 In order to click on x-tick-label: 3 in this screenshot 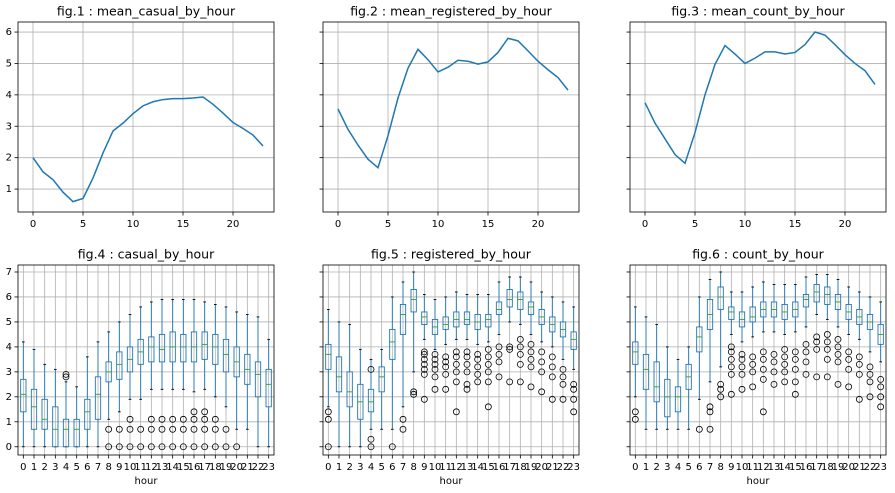, I will do `click(667, 467)`.